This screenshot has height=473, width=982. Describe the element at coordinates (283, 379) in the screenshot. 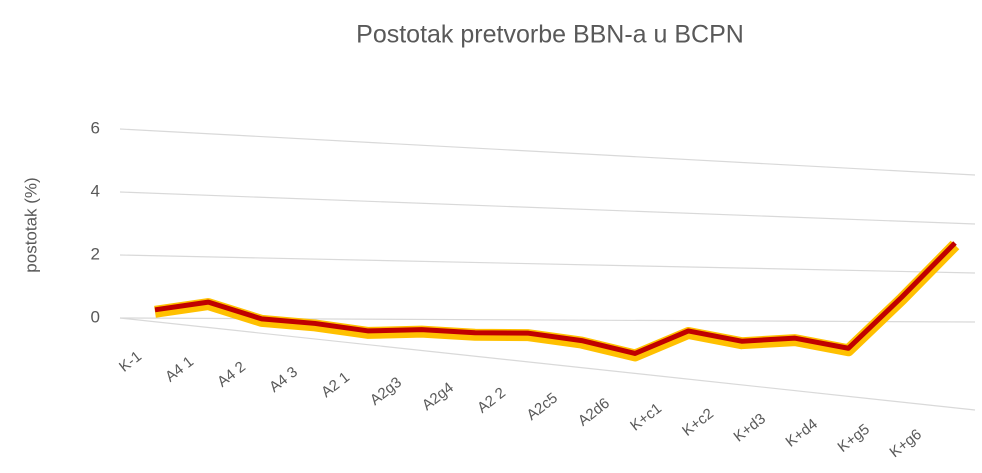

I see `x-tick-label: A4 3` at that location.